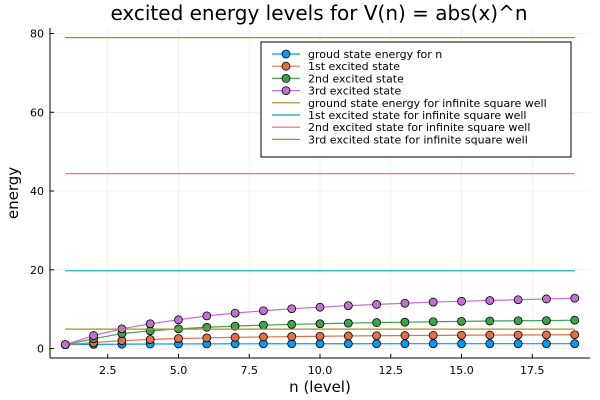 The width and height of the screenshot is (600, 400). What do you see at coordinates (37, 112) in the screenshot?
I see `y-tick-label: 60` at bounding box center [37, 112].